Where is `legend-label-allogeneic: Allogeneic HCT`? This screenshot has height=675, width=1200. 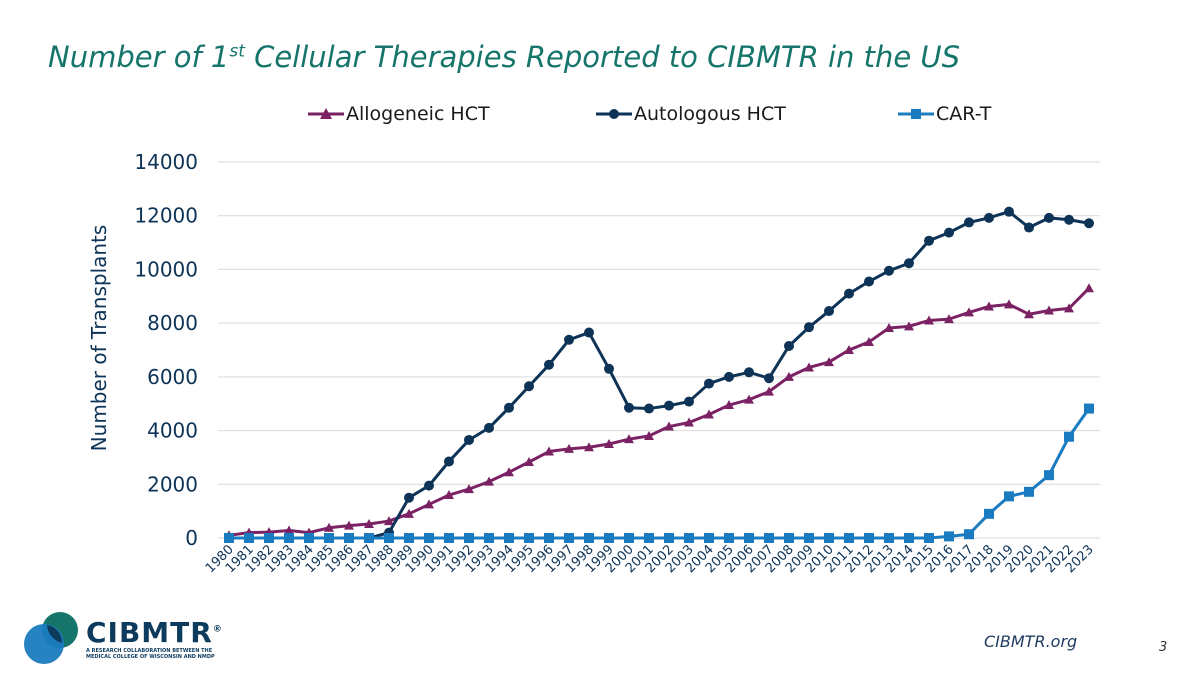 legend-label-allogeneic: Allogeneic HCT is located at coordinates (418, 114).